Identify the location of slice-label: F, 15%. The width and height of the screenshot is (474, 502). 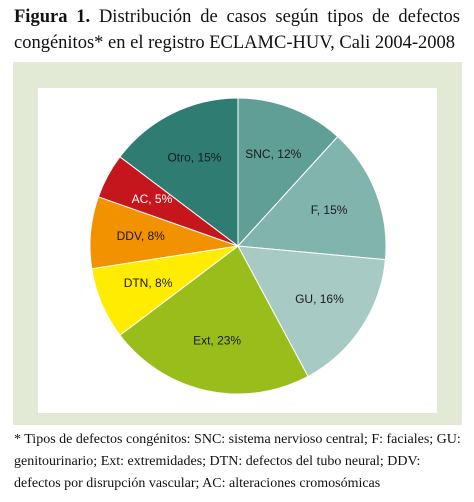
(329, 210).